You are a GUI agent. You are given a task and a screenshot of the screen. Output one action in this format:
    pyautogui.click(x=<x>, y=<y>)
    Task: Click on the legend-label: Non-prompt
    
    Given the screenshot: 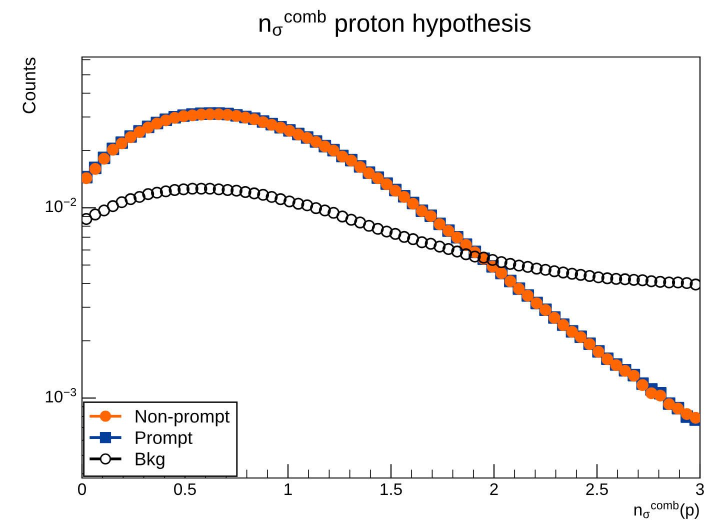 What is the action you would take?
    pyautogui.click(x=183, y=418)
    